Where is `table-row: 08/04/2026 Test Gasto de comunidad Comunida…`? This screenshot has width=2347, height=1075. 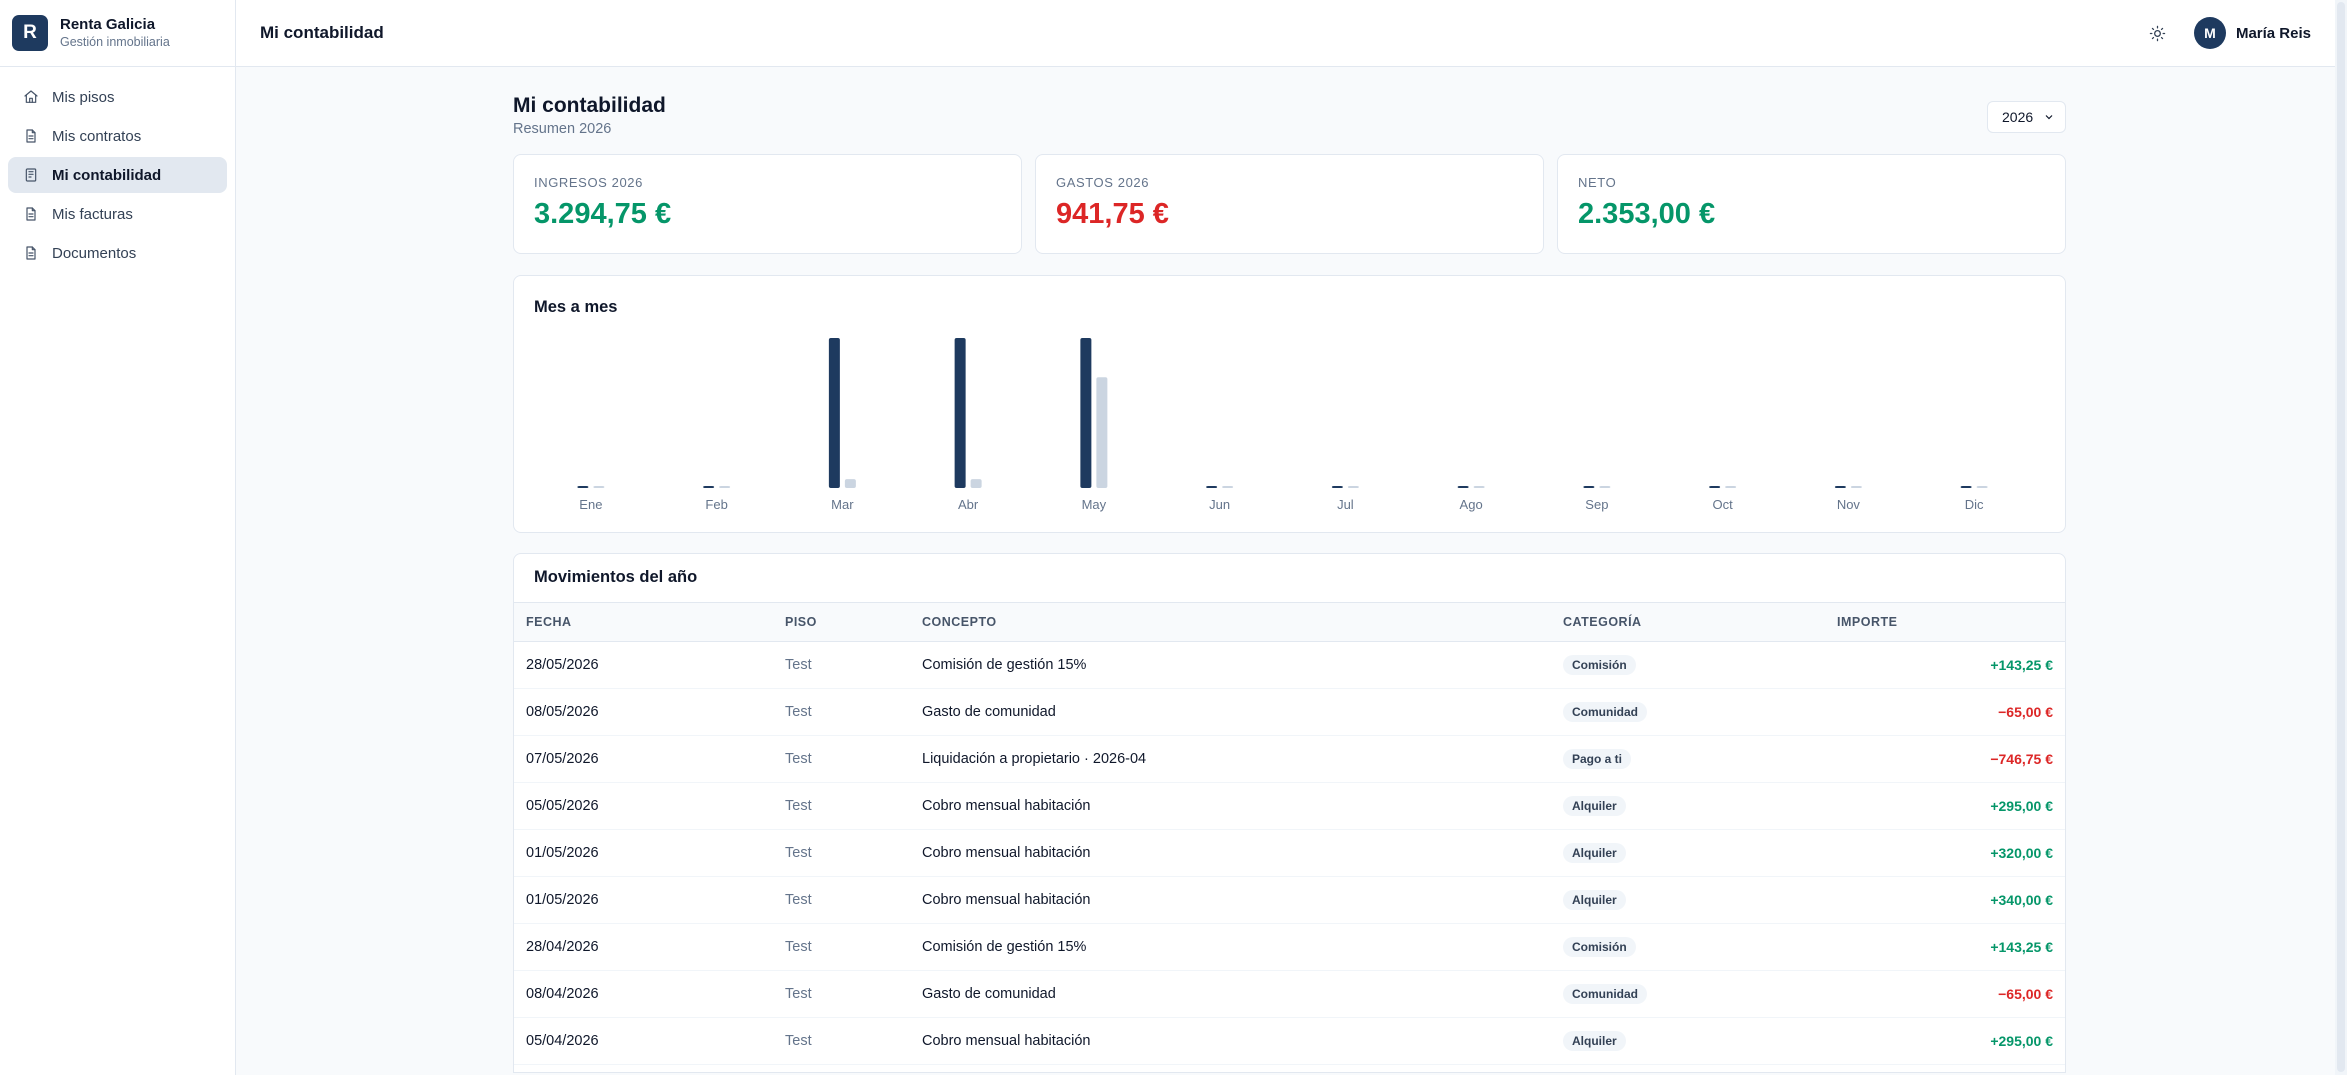 table-row: 08/04/2026 Test Gasto de comunidad Comunida… is located at coordinates (1289, 994).